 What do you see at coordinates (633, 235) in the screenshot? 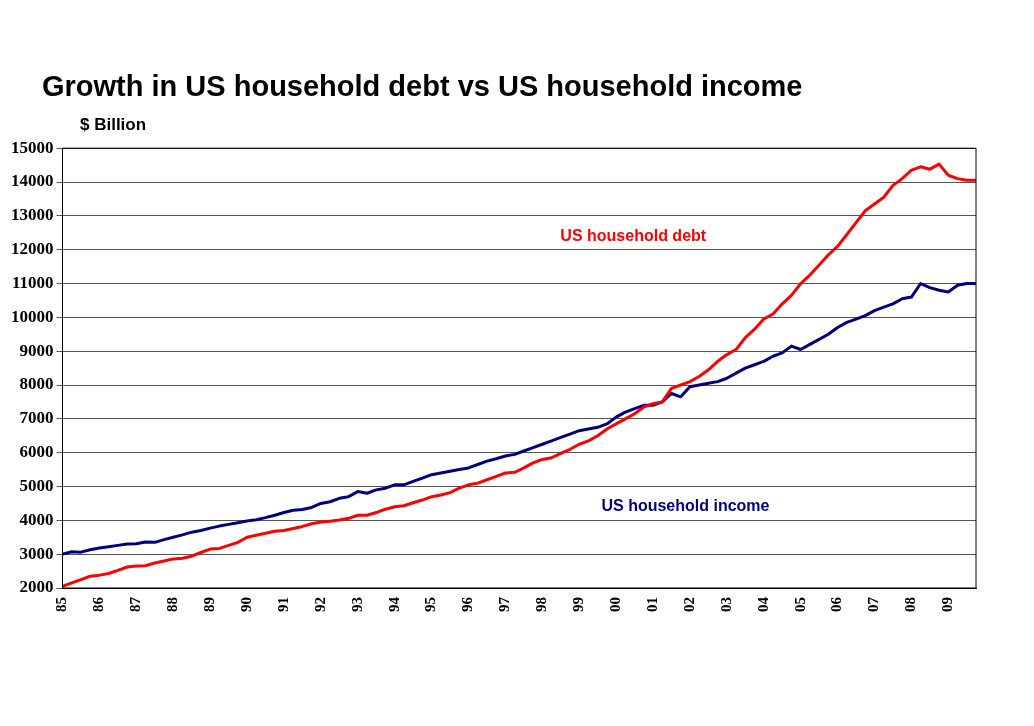
I see `text: US household debt` at bounding box center [633, 235].